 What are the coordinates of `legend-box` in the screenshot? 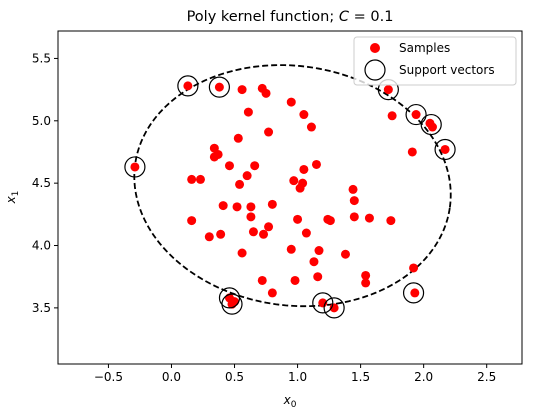 It's located at (435, 61).